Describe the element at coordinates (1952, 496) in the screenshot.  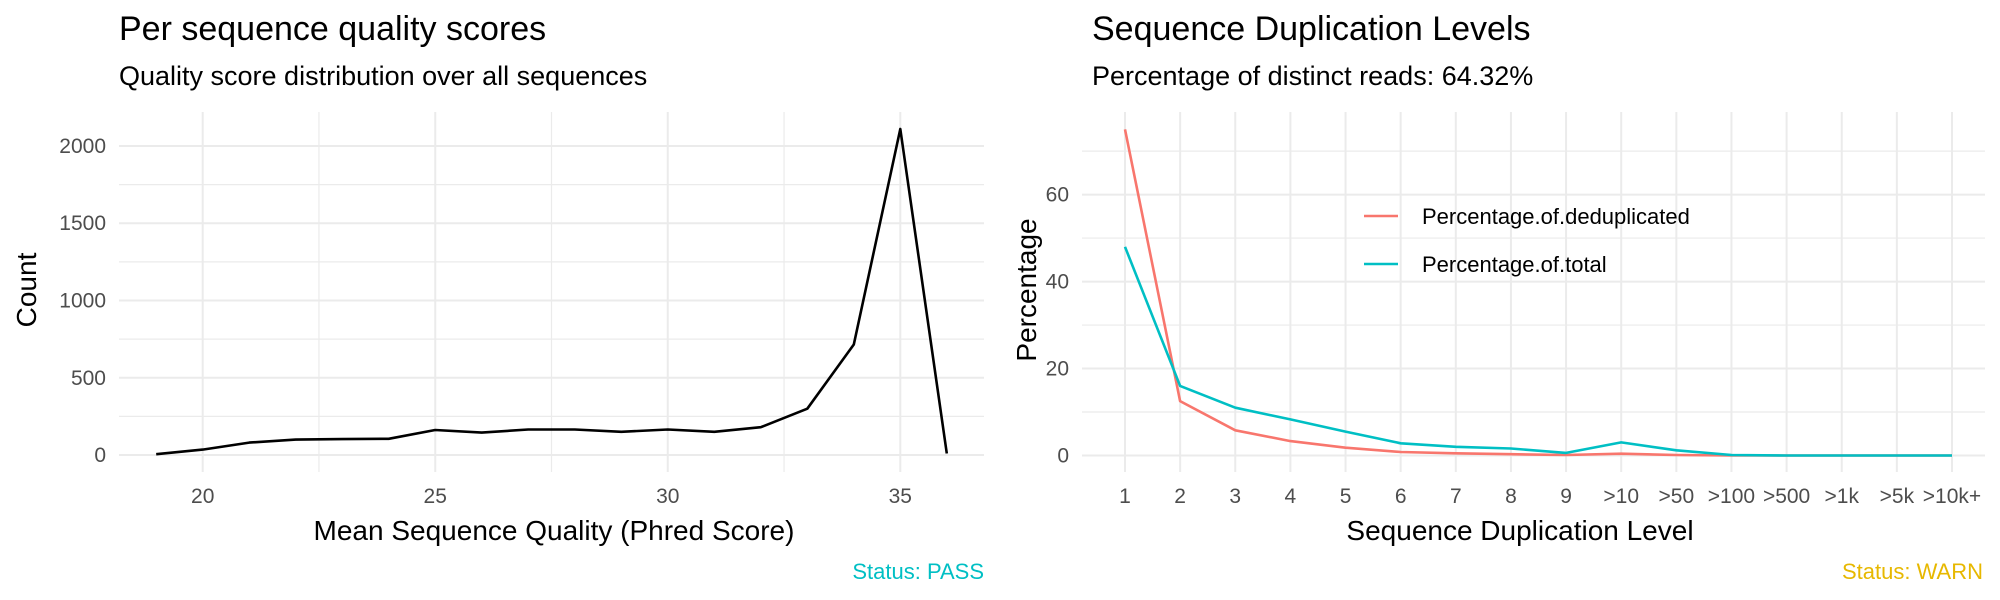
I see `x-tick-label: >10k+` at that location.